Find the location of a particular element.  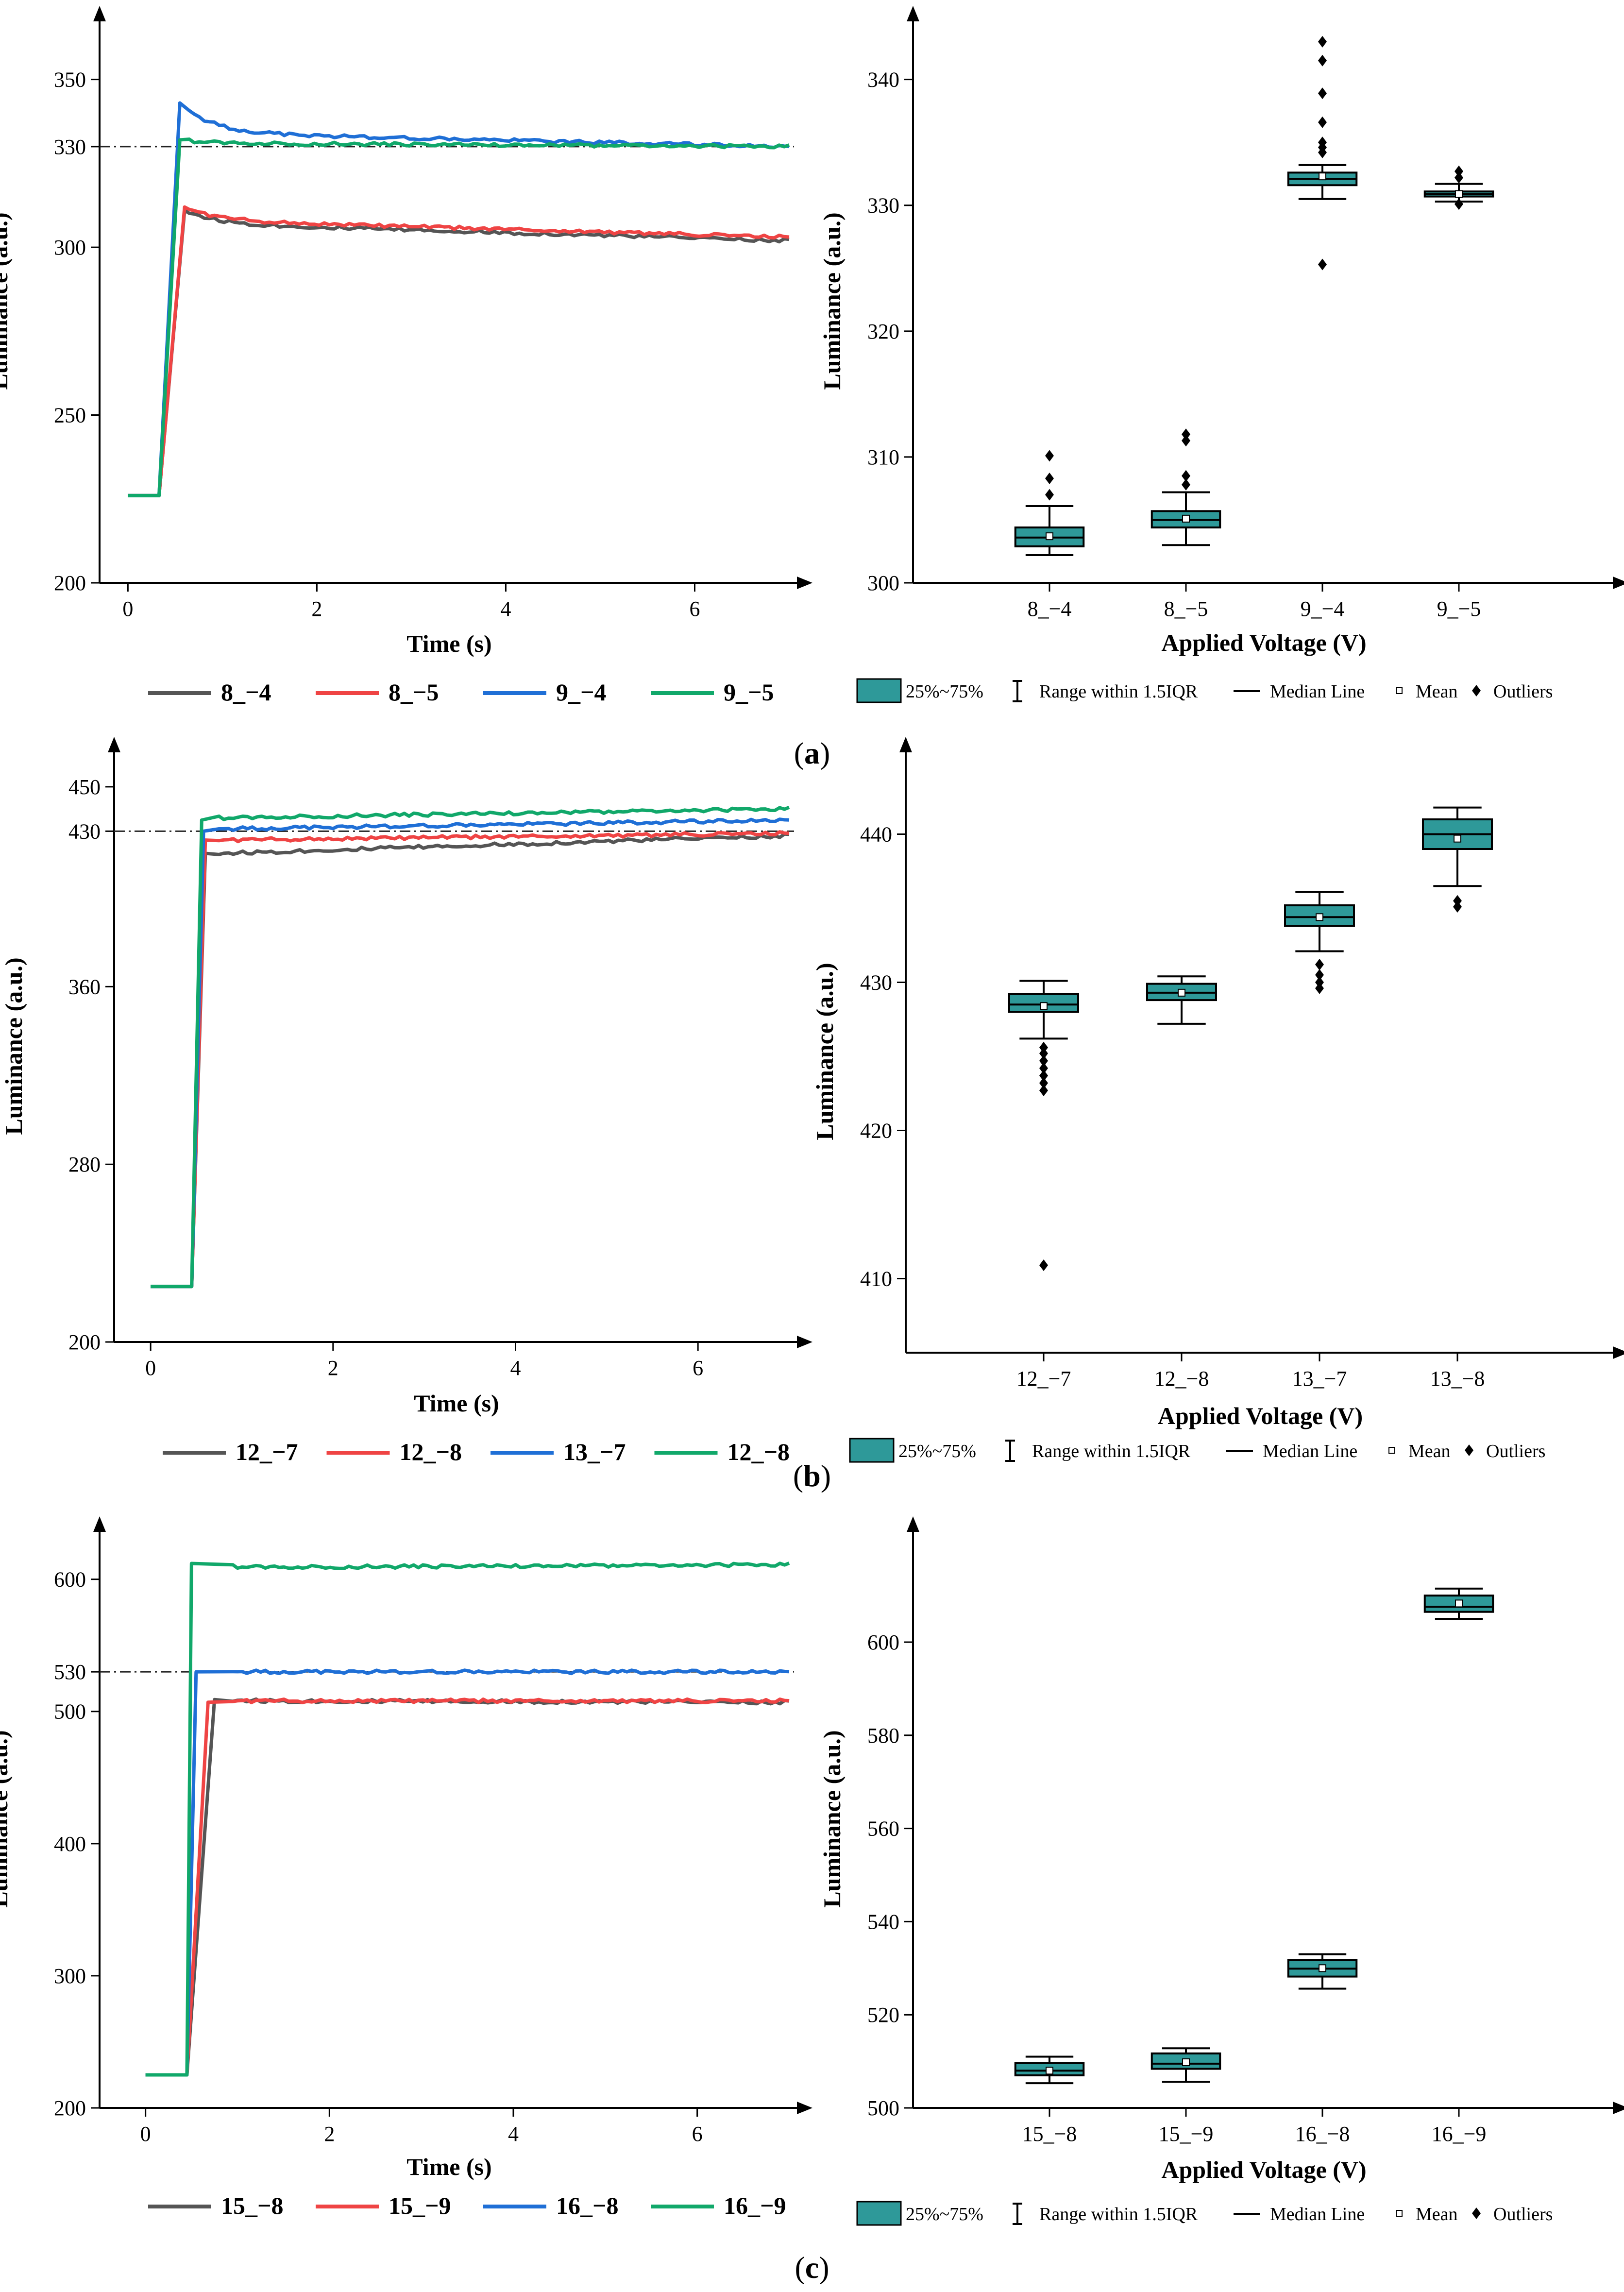

a-box-y-axis-arrow is located at coordinates (913, 13).